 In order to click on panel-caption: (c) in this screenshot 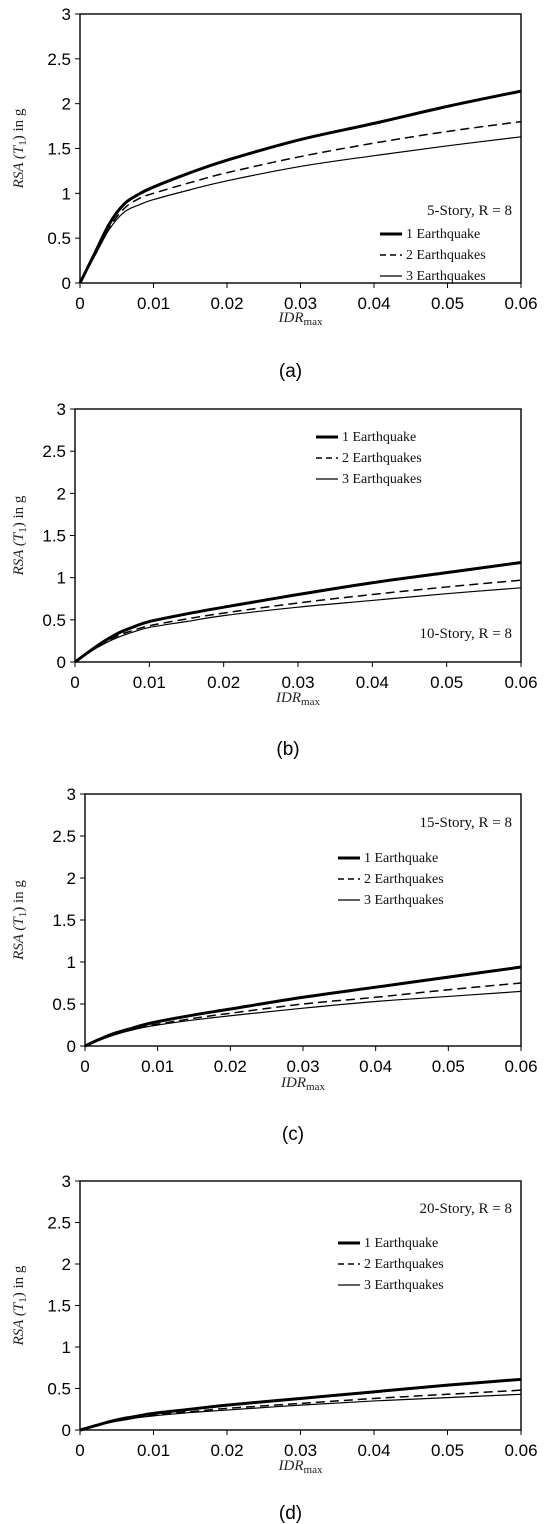, I will do `click(293, 1134)`.